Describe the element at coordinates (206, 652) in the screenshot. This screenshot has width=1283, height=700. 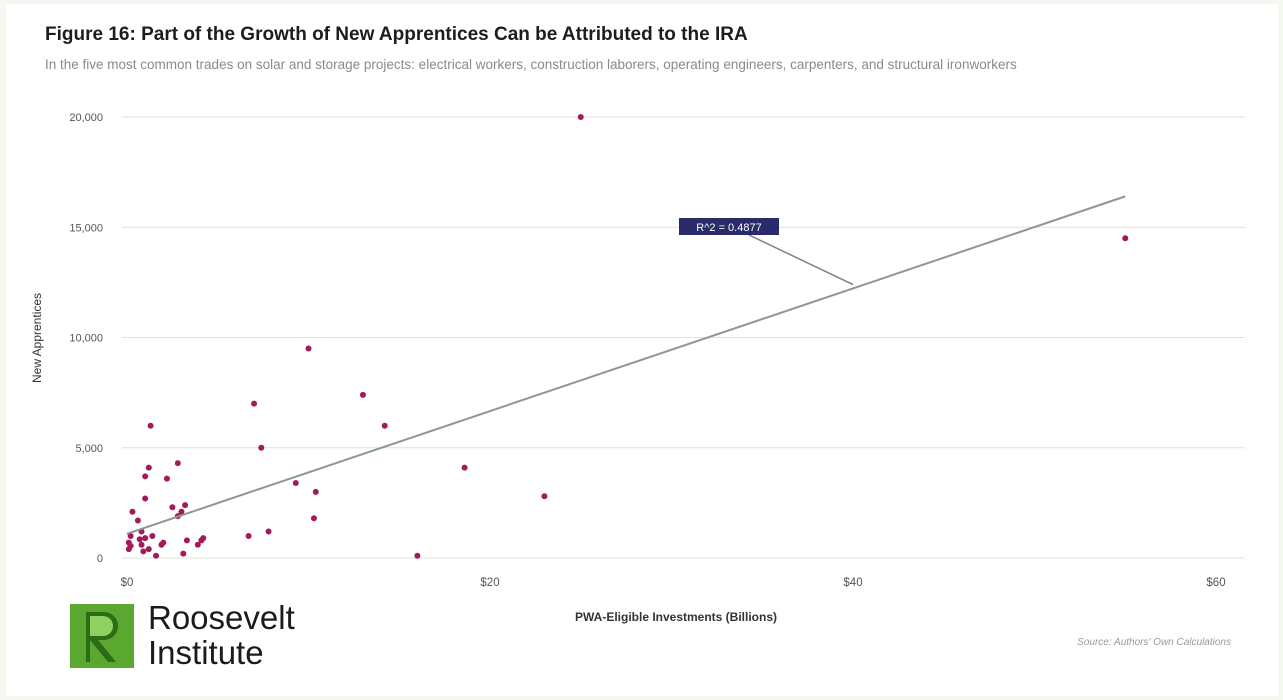
I see `logo-line-2: Institute` at that location.